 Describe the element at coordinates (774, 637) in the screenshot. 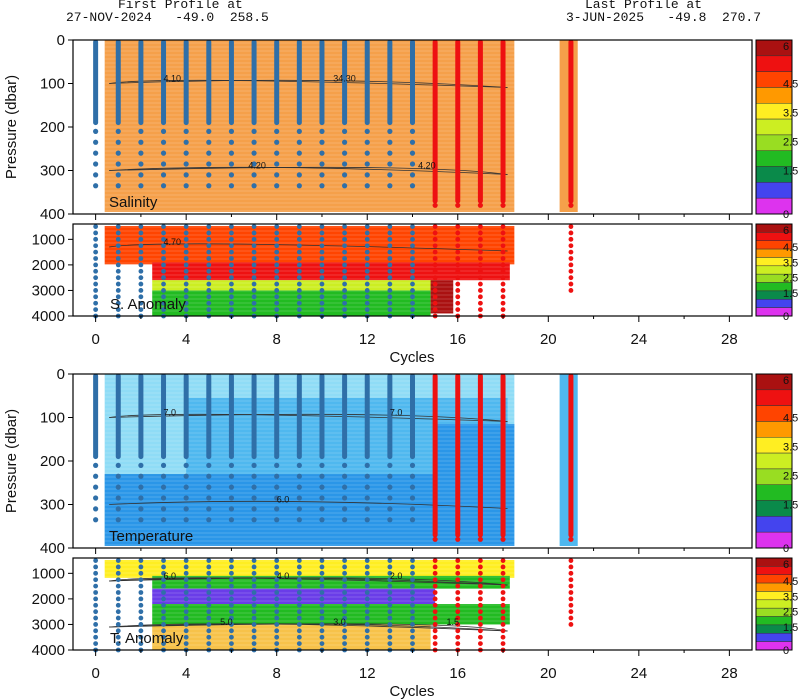

I see `colorbar-swatch` at that location.